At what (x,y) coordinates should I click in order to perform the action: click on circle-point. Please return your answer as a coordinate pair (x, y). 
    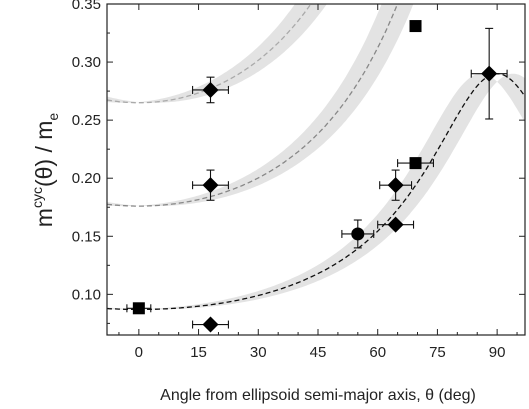
    Looking at the image, I should click on (358, 234).